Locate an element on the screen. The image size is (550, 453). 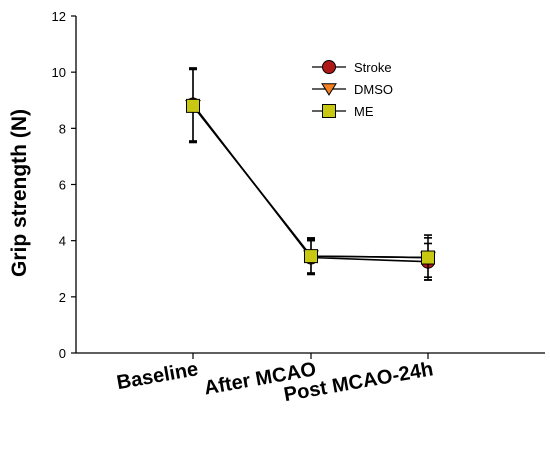
y-axis-label: Grip strength (N) is located at coordinates (19, 193).